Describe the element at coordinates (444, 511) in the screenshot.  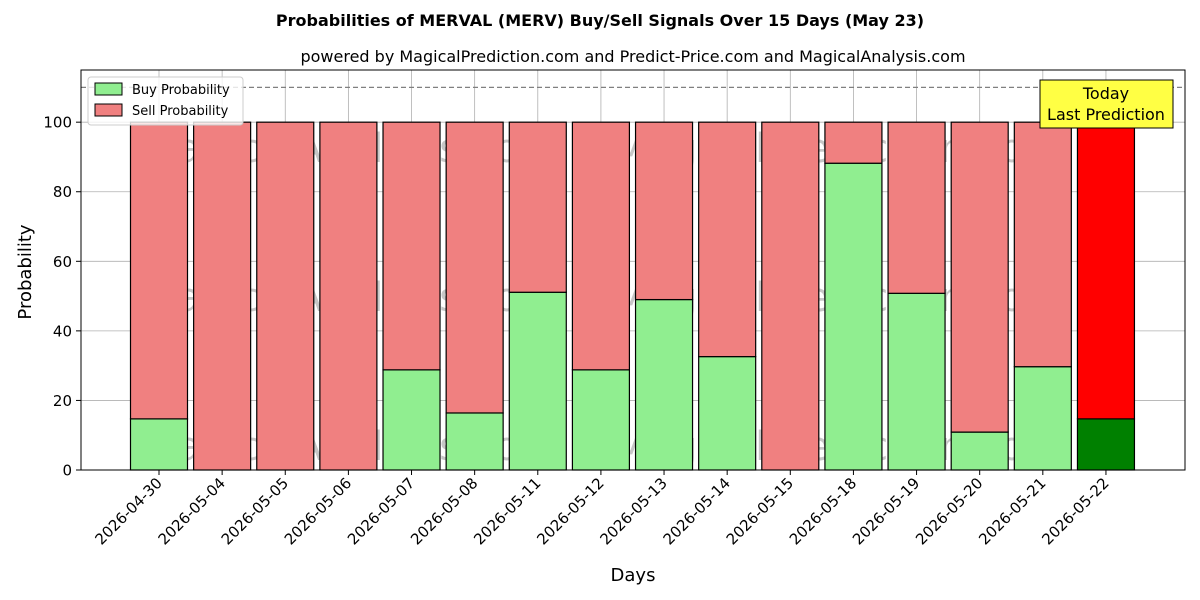
I see `x-tick-label: 2026-05-08` at that location.